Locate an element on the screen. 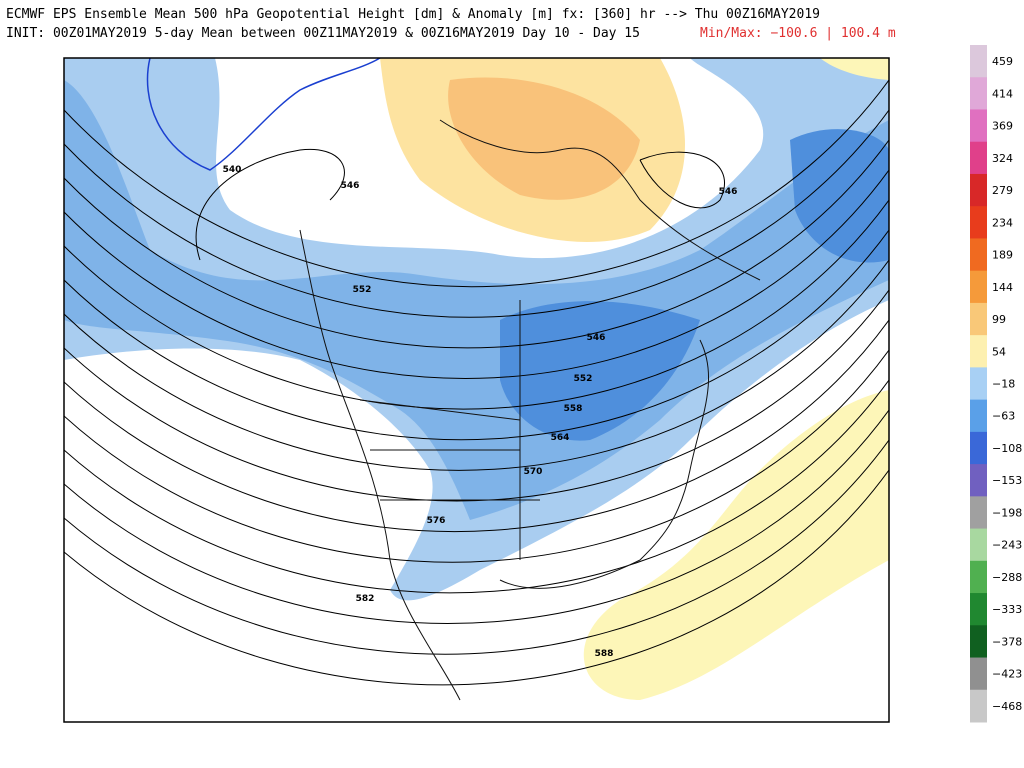  contour-label: 582 is located at coordinates (365, 599).